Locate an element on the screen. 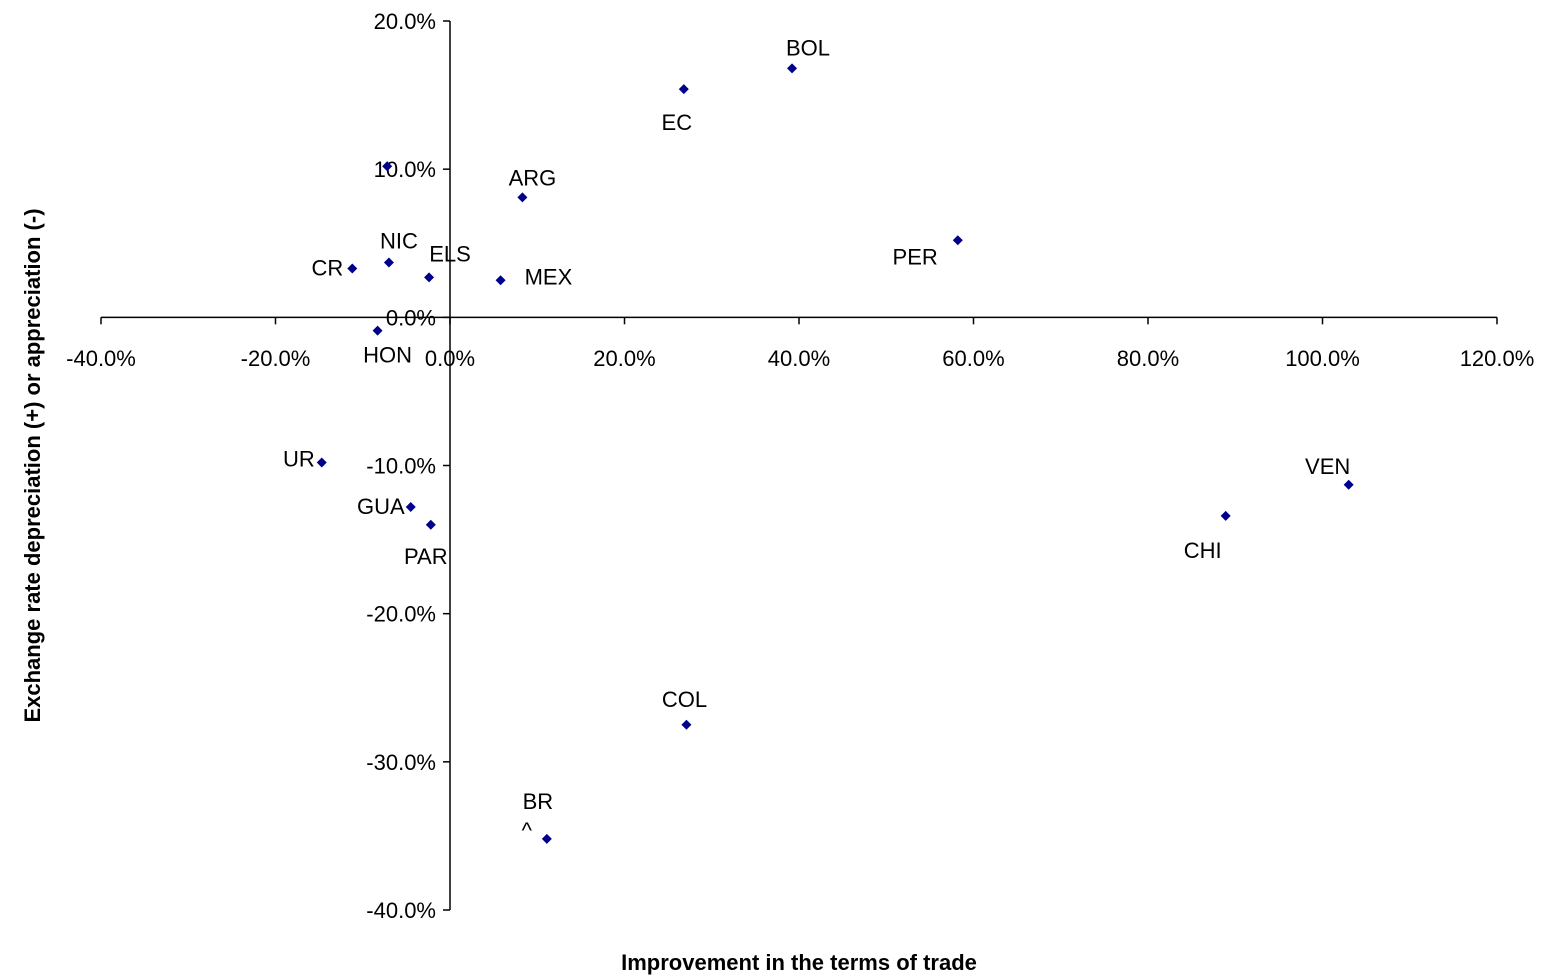 The image size is (1558, 975). point-label-hon: HON is located at coordinates (387, 355).